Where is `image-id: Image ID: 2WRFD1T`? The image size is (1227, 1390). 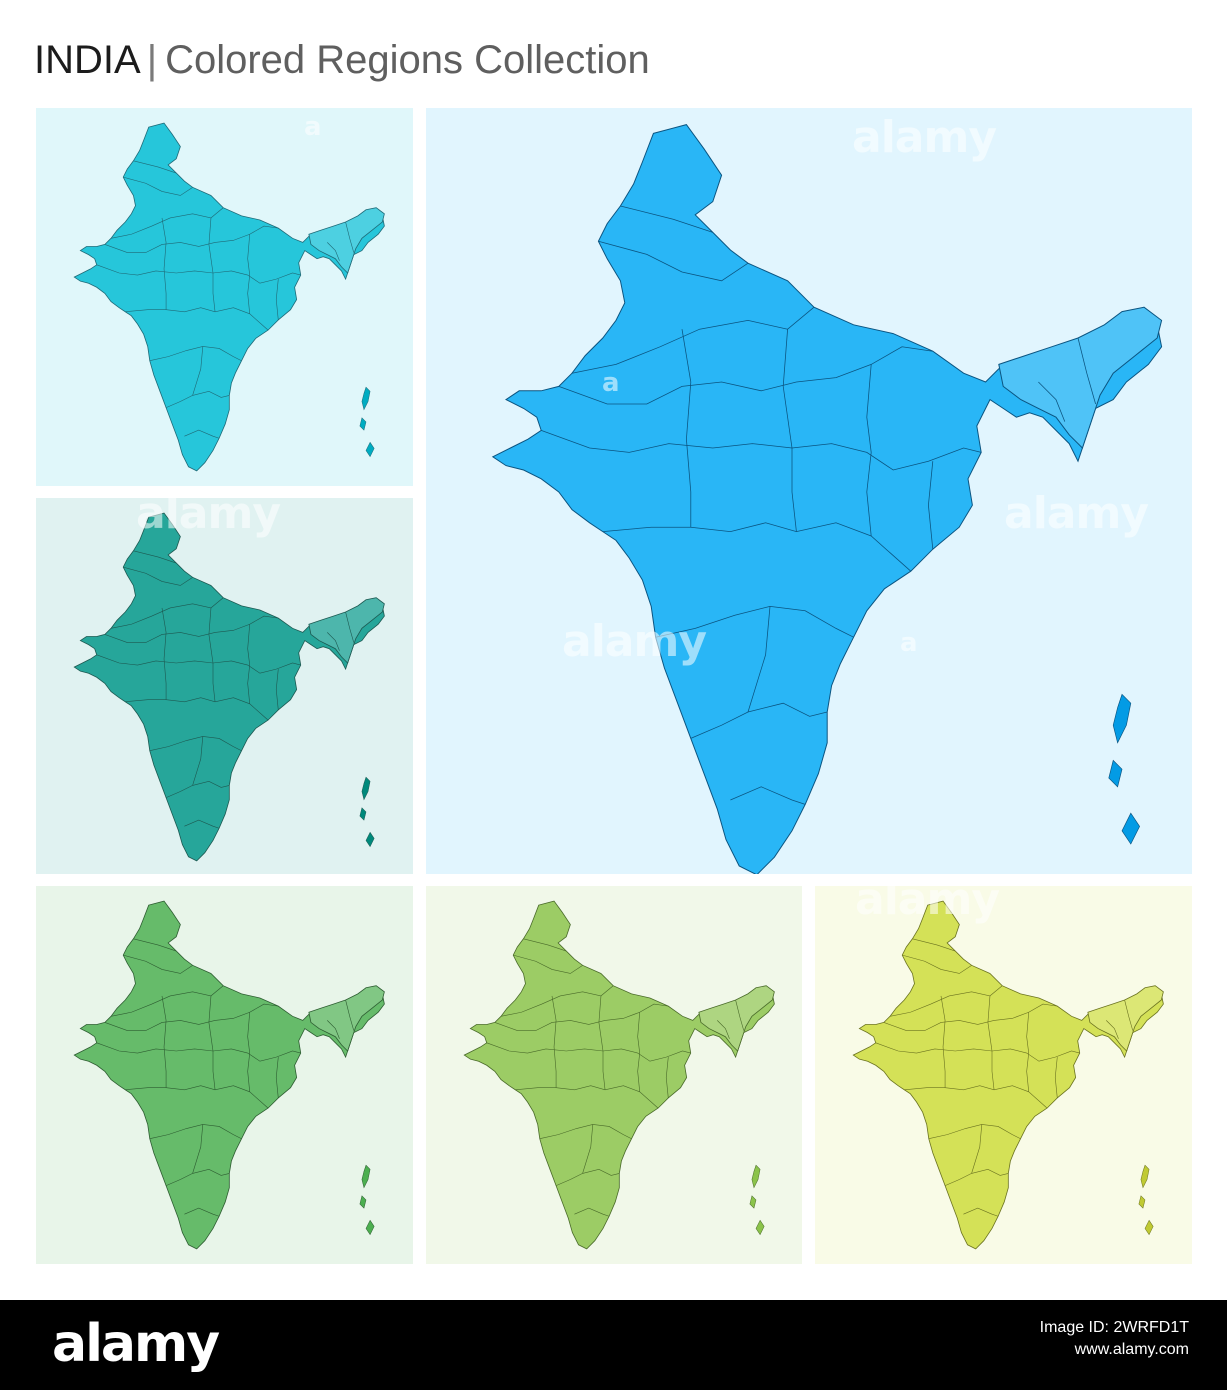 image-id: Image ID: 2WRFD1T is located at coordinates (1114, 1327).